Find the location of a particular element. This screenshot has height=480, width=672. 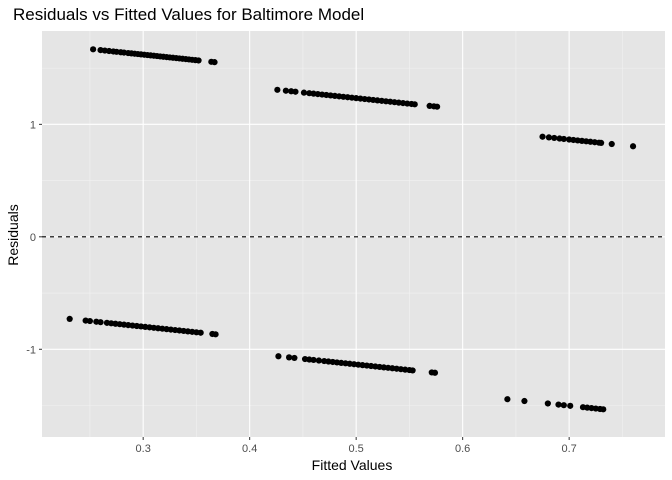

x-tick-label: 0.5 is located at coordinates (356, 449).